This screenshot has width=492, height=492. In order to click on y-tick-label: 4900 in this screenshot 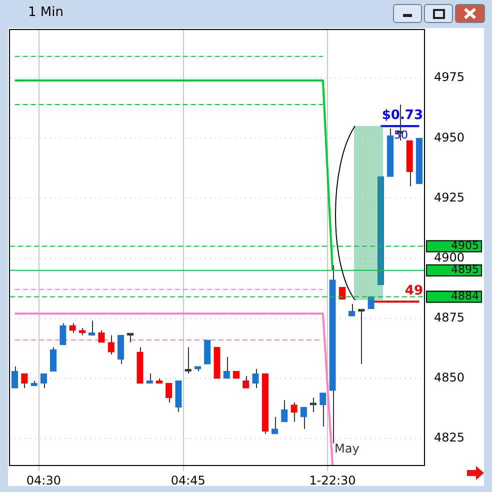, I will do `click(449, 257)`.